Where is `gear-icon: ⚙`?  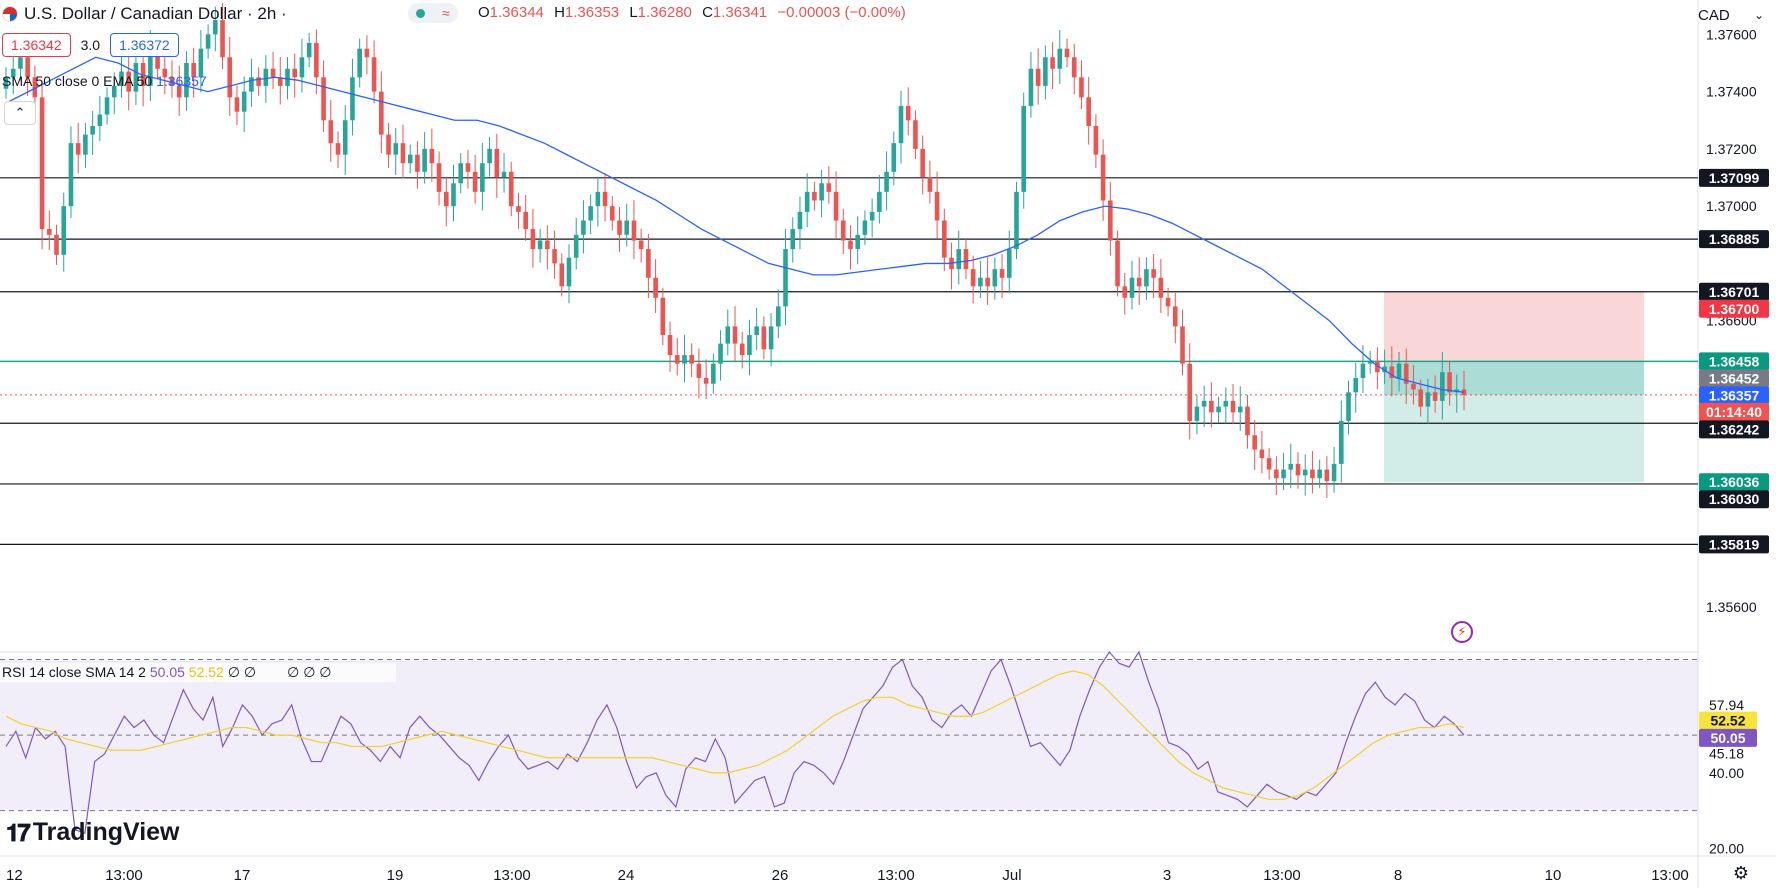
gear-icon: ⚙ is located at coordinates (1741, 873).